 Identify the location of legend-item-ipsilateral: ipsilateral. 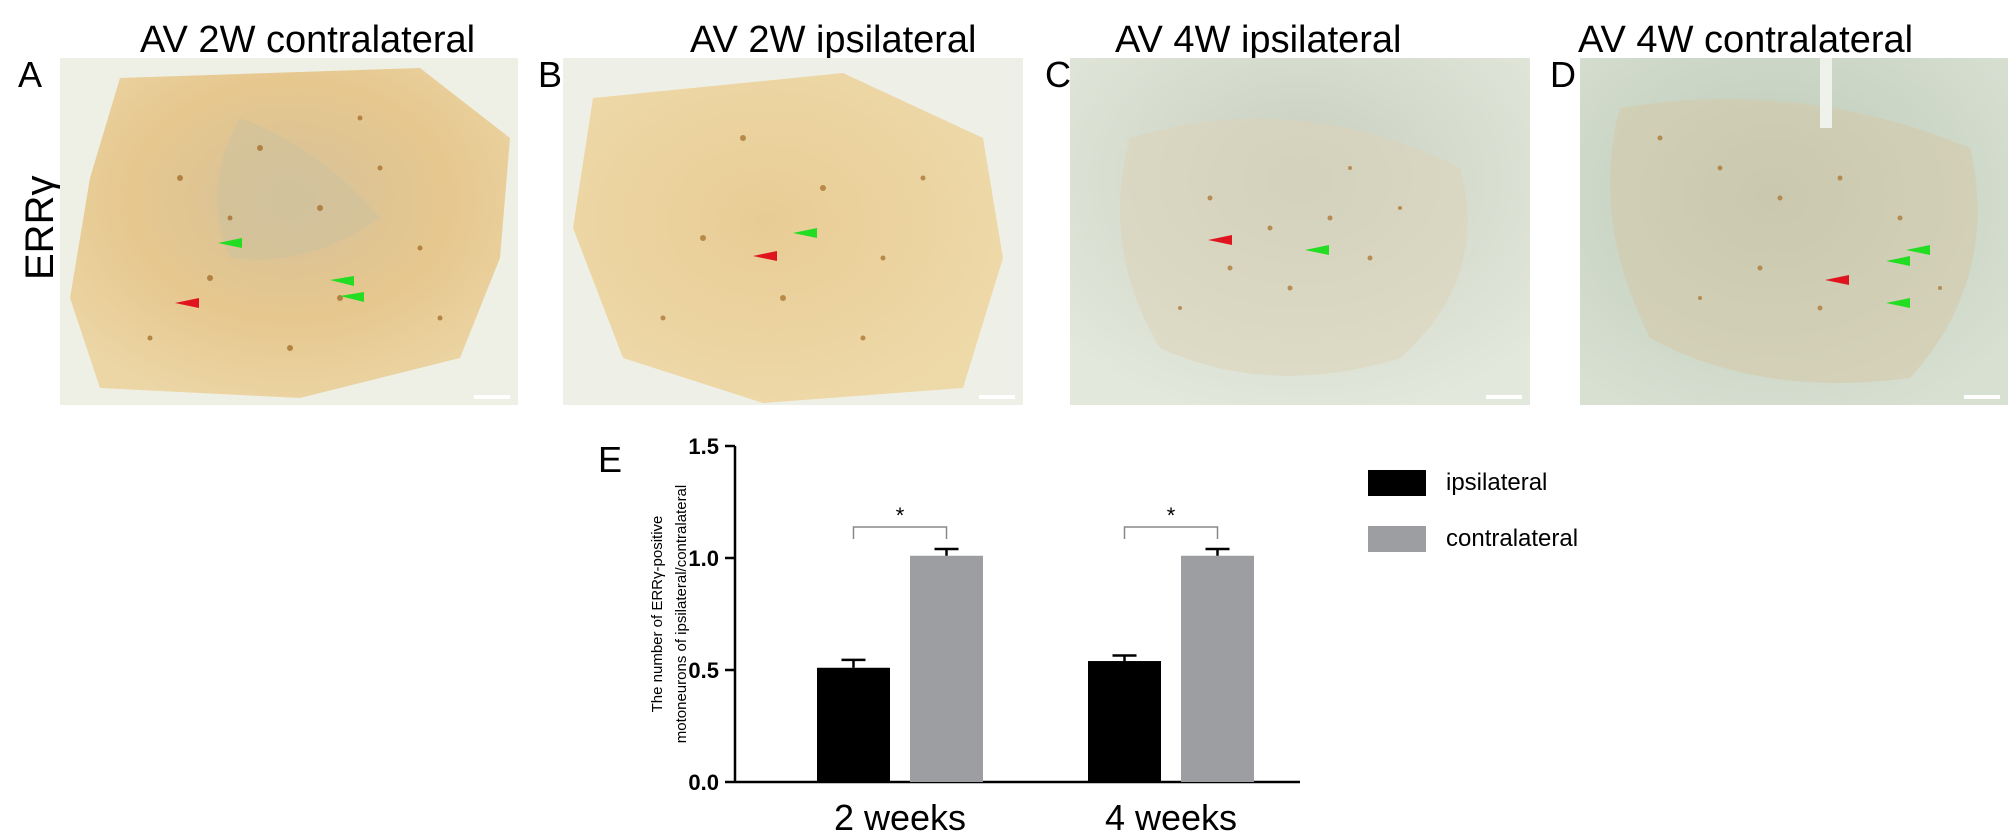
(1473, 483).